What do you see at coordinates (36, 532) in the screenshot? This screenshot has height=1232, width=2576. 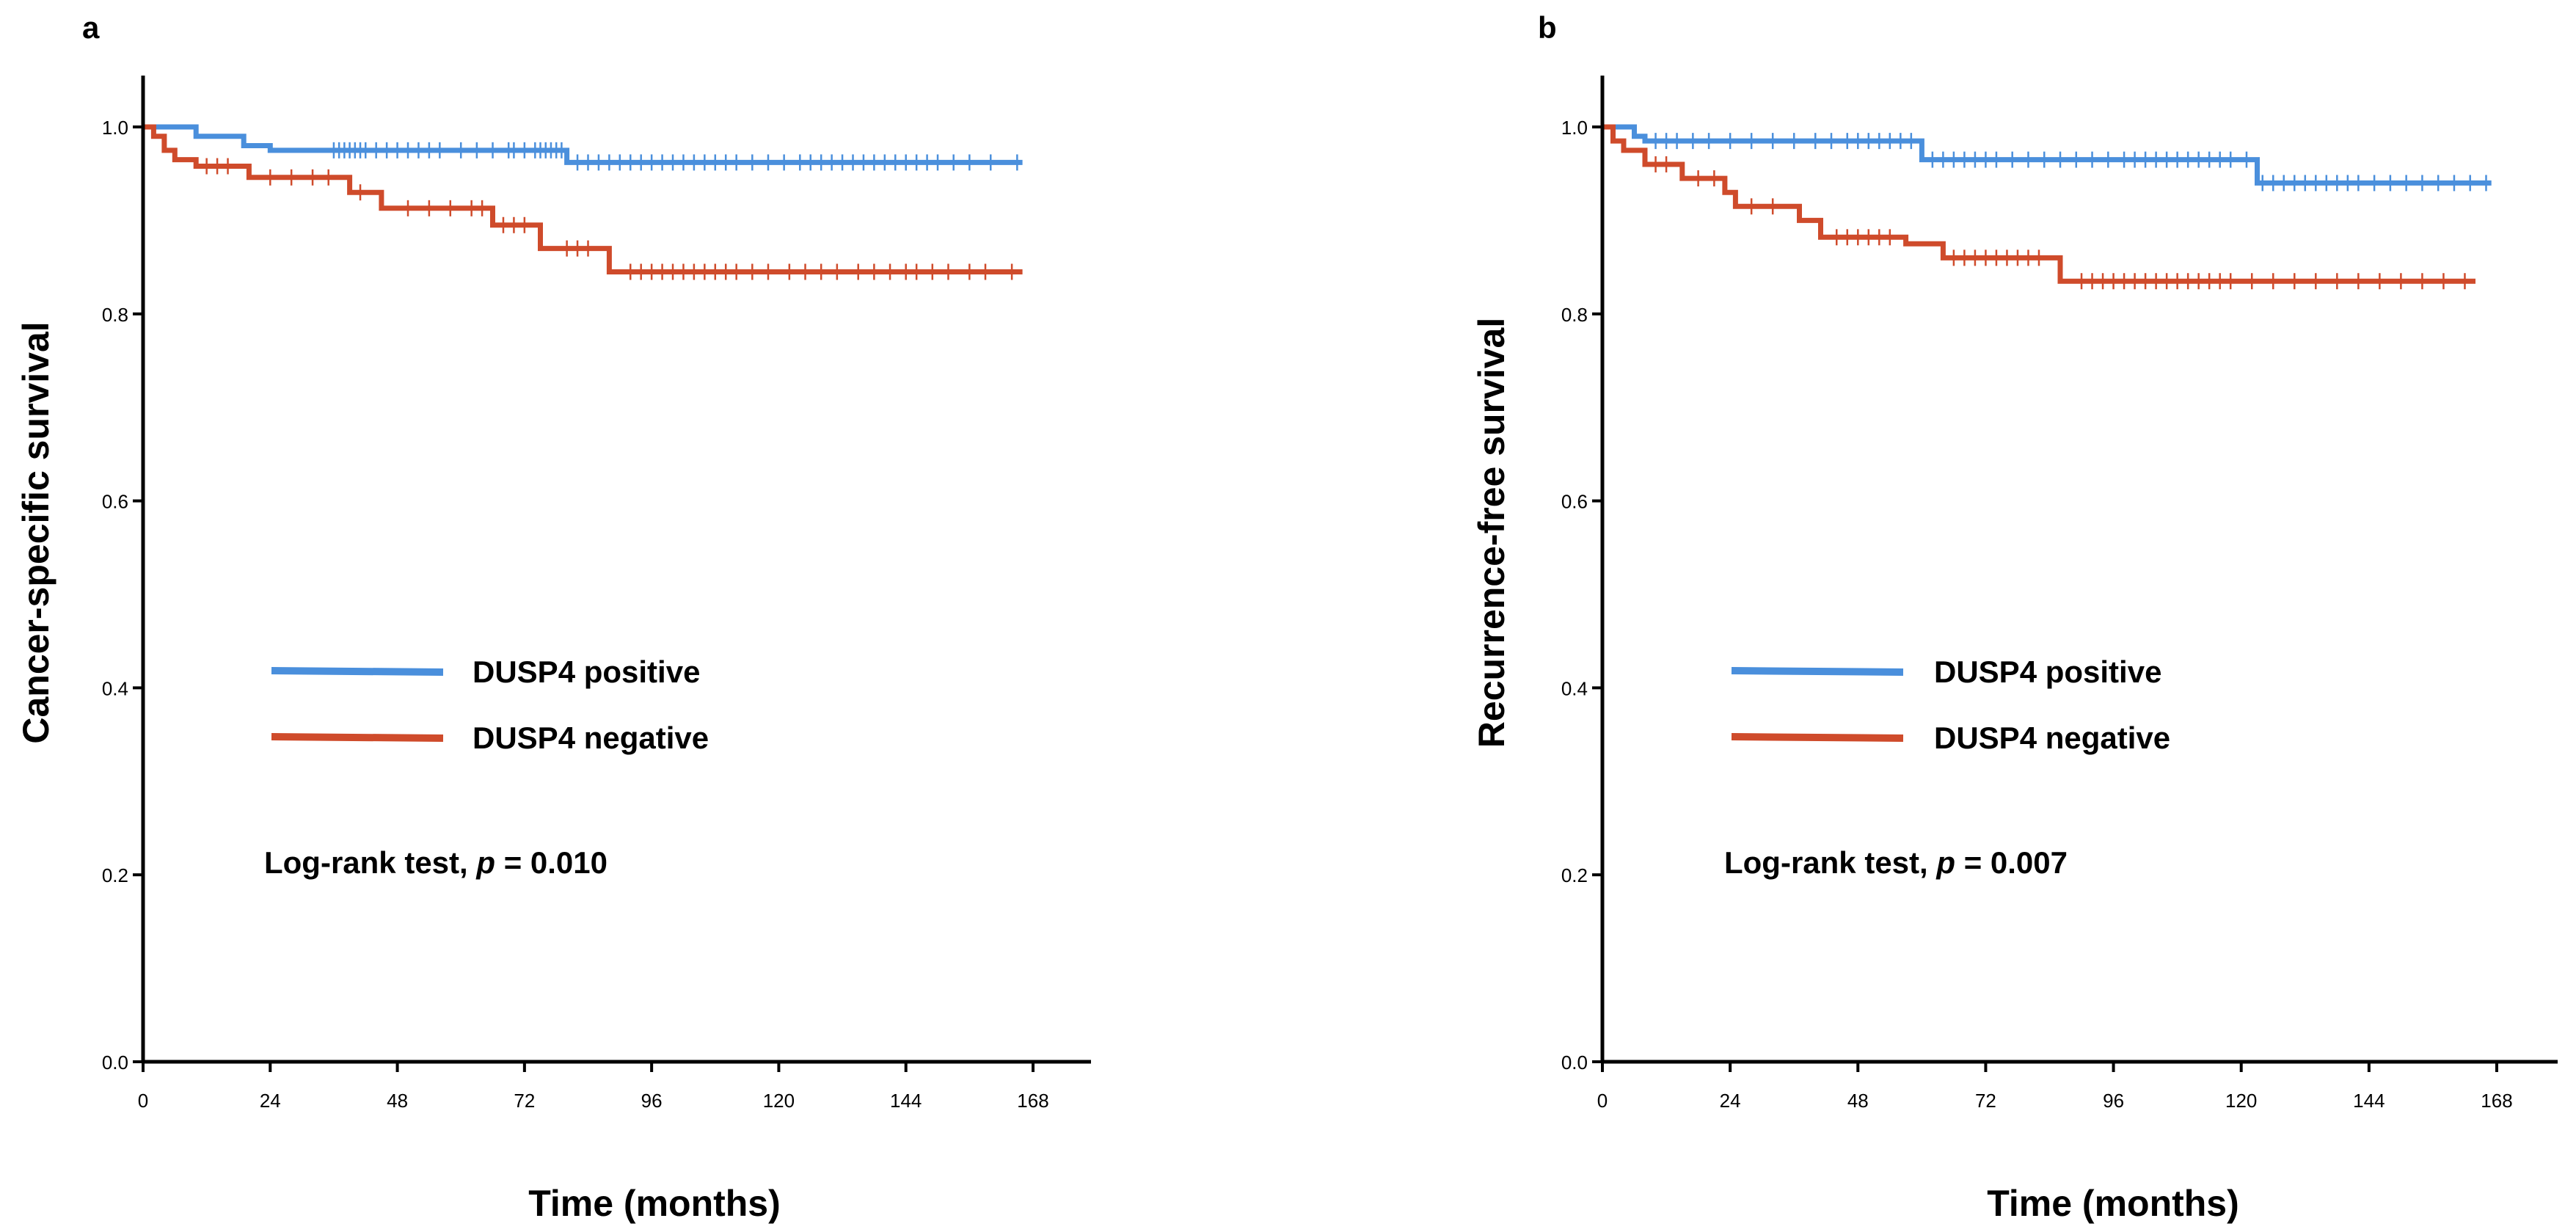 I see `y-axis-title: Cancer-specific survival` at bounding box center [36, 532].